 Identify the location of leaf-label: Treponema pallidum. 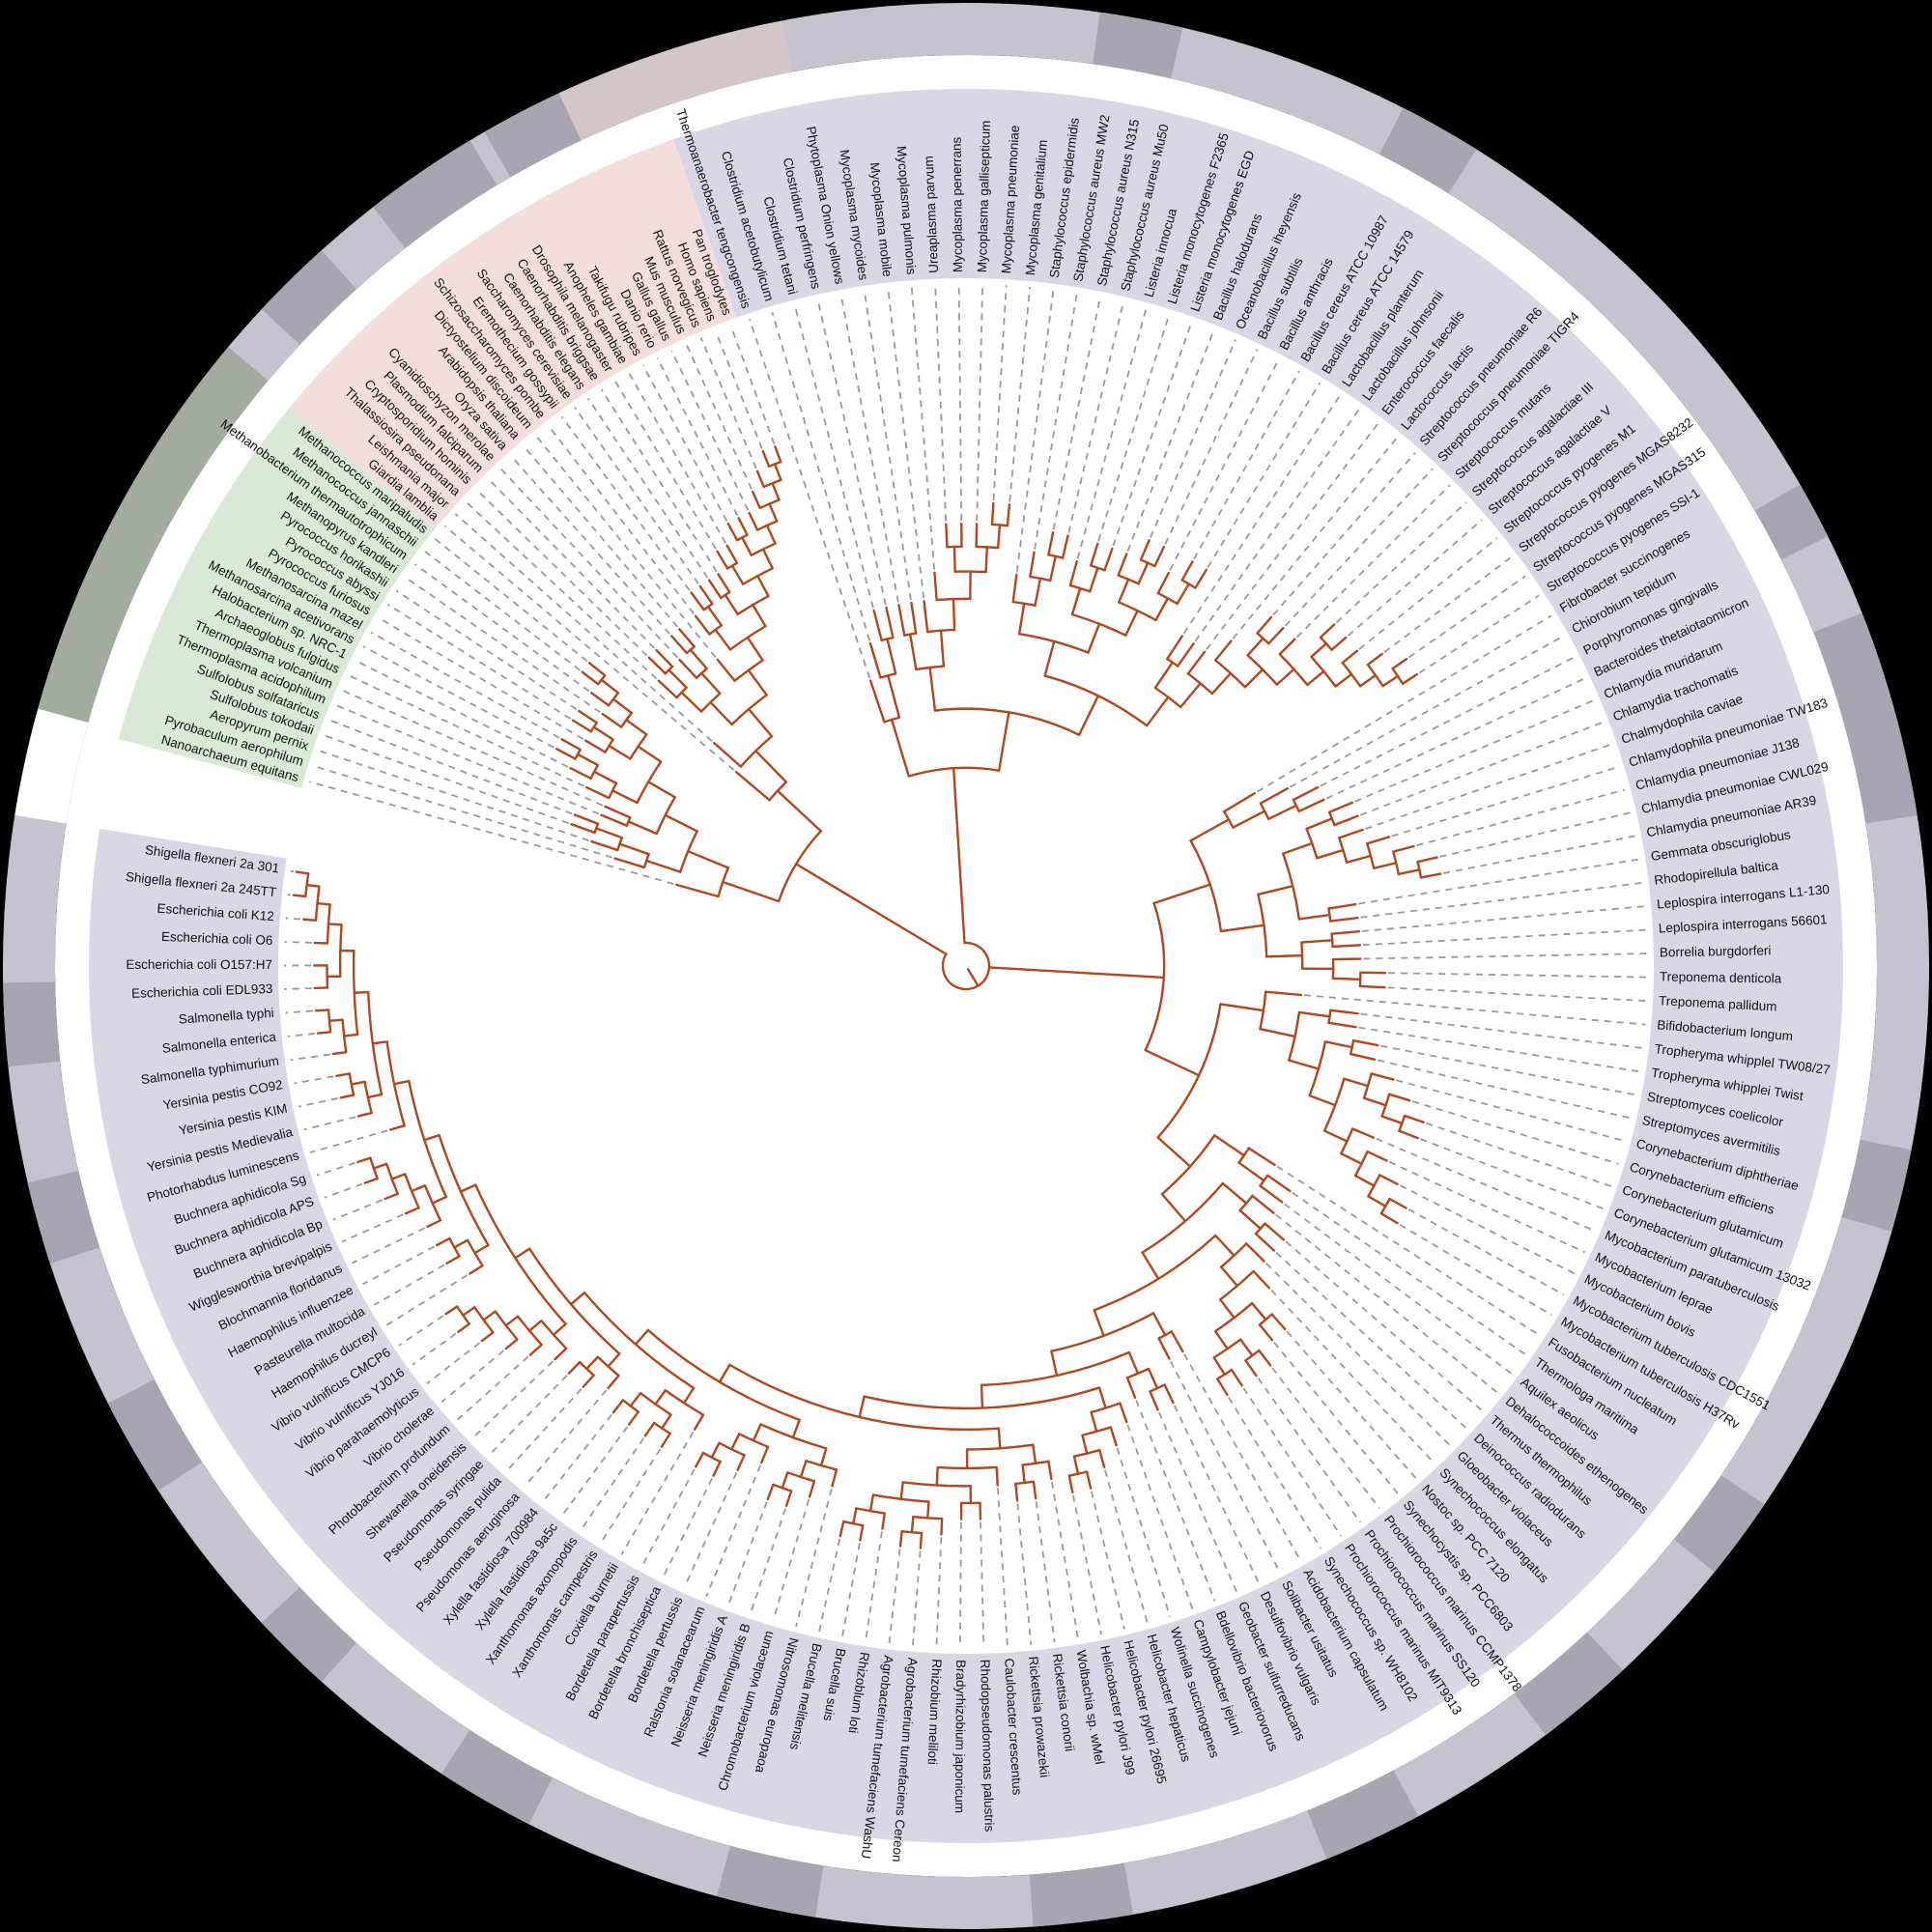
(1718, 1003).